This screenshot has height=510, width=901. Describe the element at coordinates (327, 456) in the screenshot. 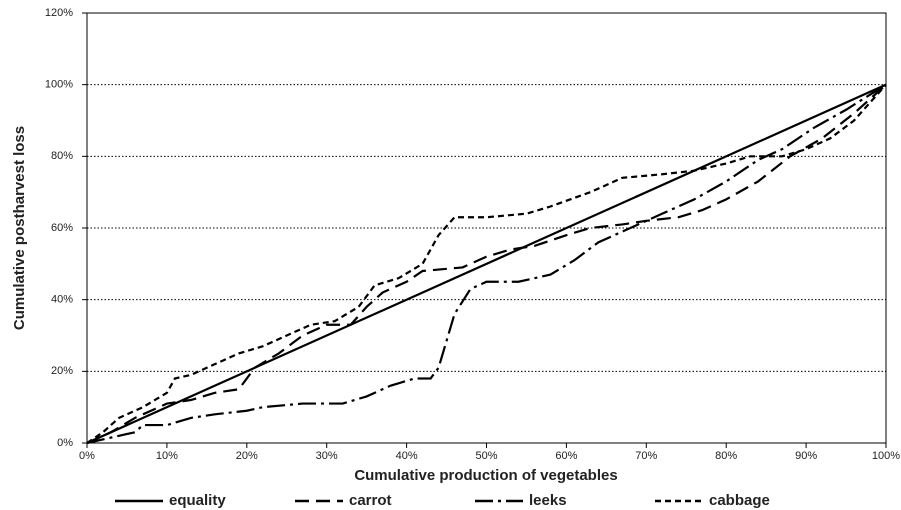

I see `x-tick-label: 30%` at that location.